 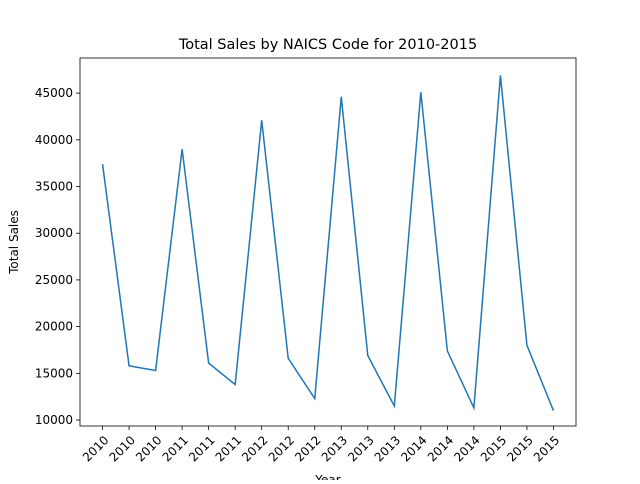 I want to click on y-tick-label: 15000, so click(x=54, y=373).